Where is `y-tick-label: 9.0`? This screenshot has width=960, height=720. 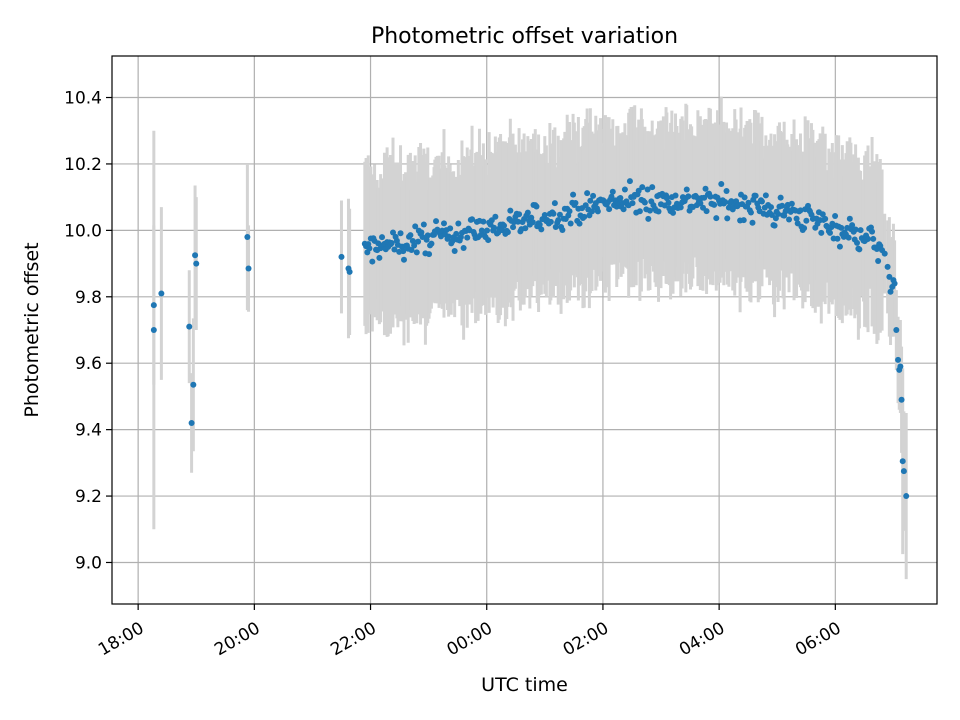
y-tick-label: 9.0 is located at coordinates (88, 563).